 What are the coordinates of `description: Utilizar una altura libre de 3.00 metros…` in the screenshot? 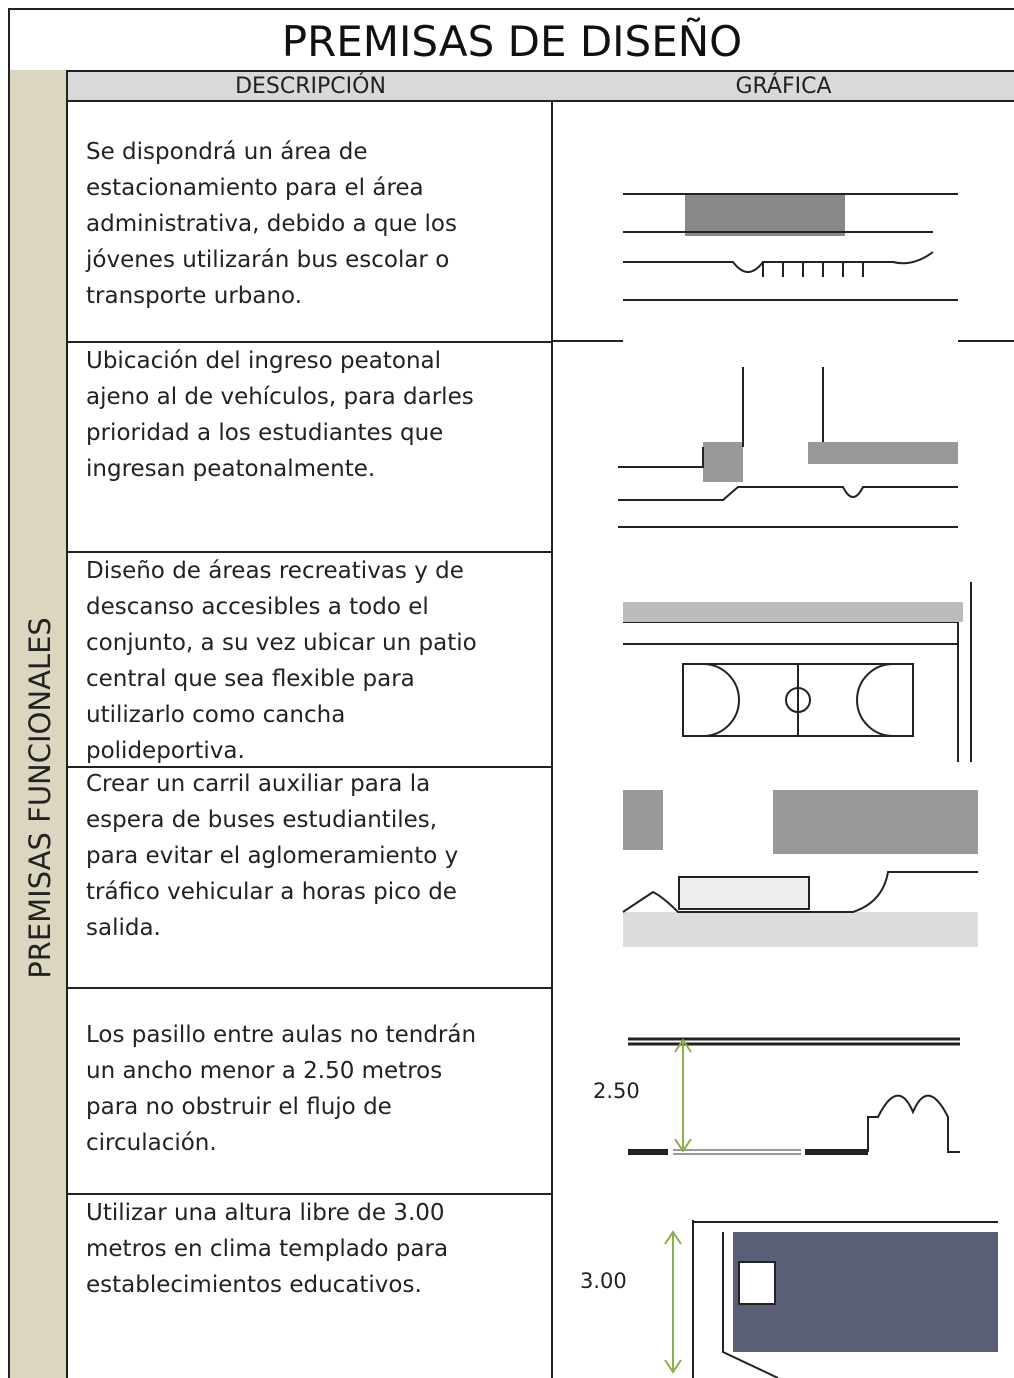 It's located at (310, 1285).